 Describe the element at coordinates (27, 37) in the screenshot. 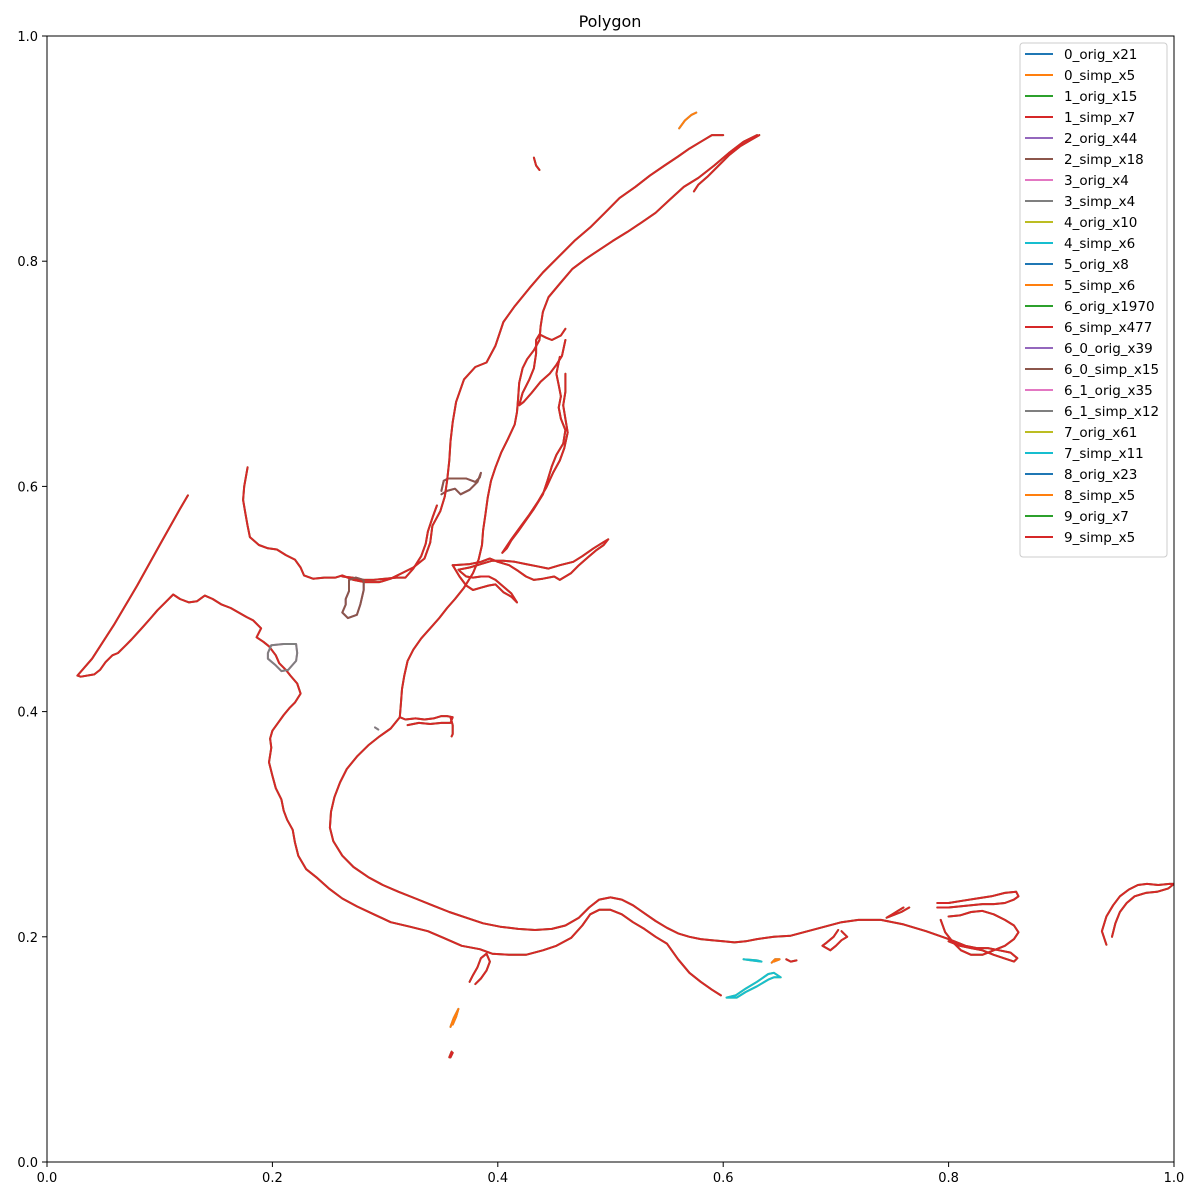

I see `y-tick-label: 1.0` at that location.